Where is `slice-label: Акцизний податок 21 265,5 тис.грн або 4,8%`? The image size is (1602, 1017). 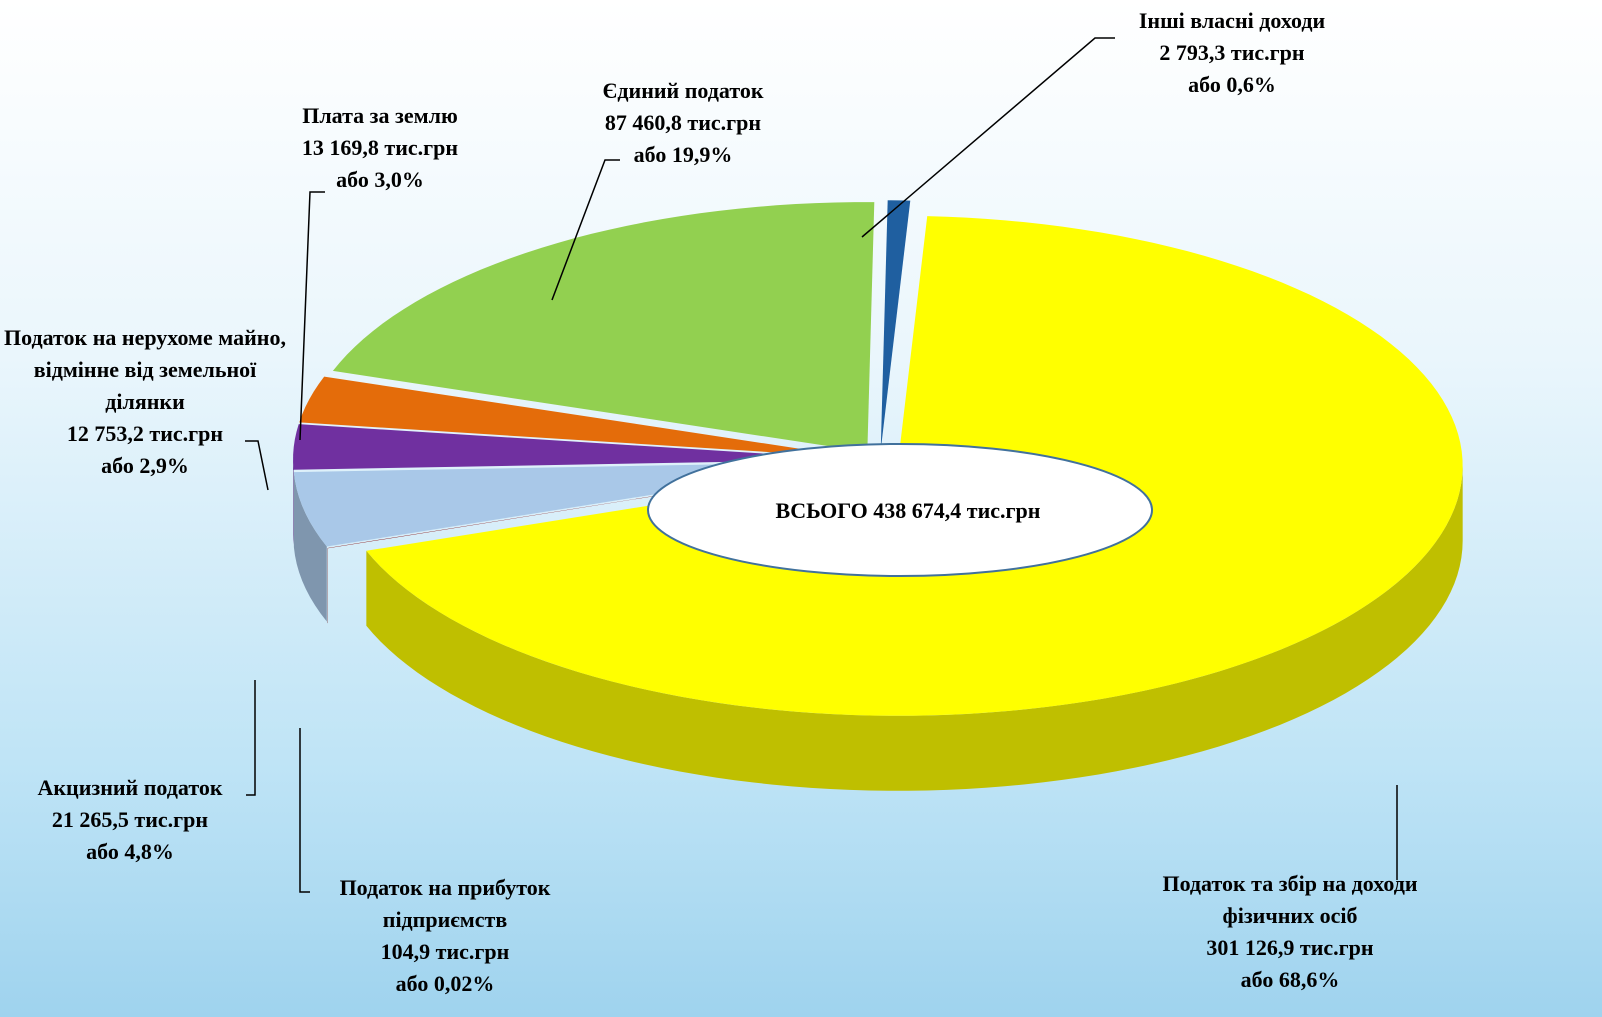 slice-label: Акцизний податок 21 265,5 тис.грн або 4,8% is located at coordinates (130, 820).